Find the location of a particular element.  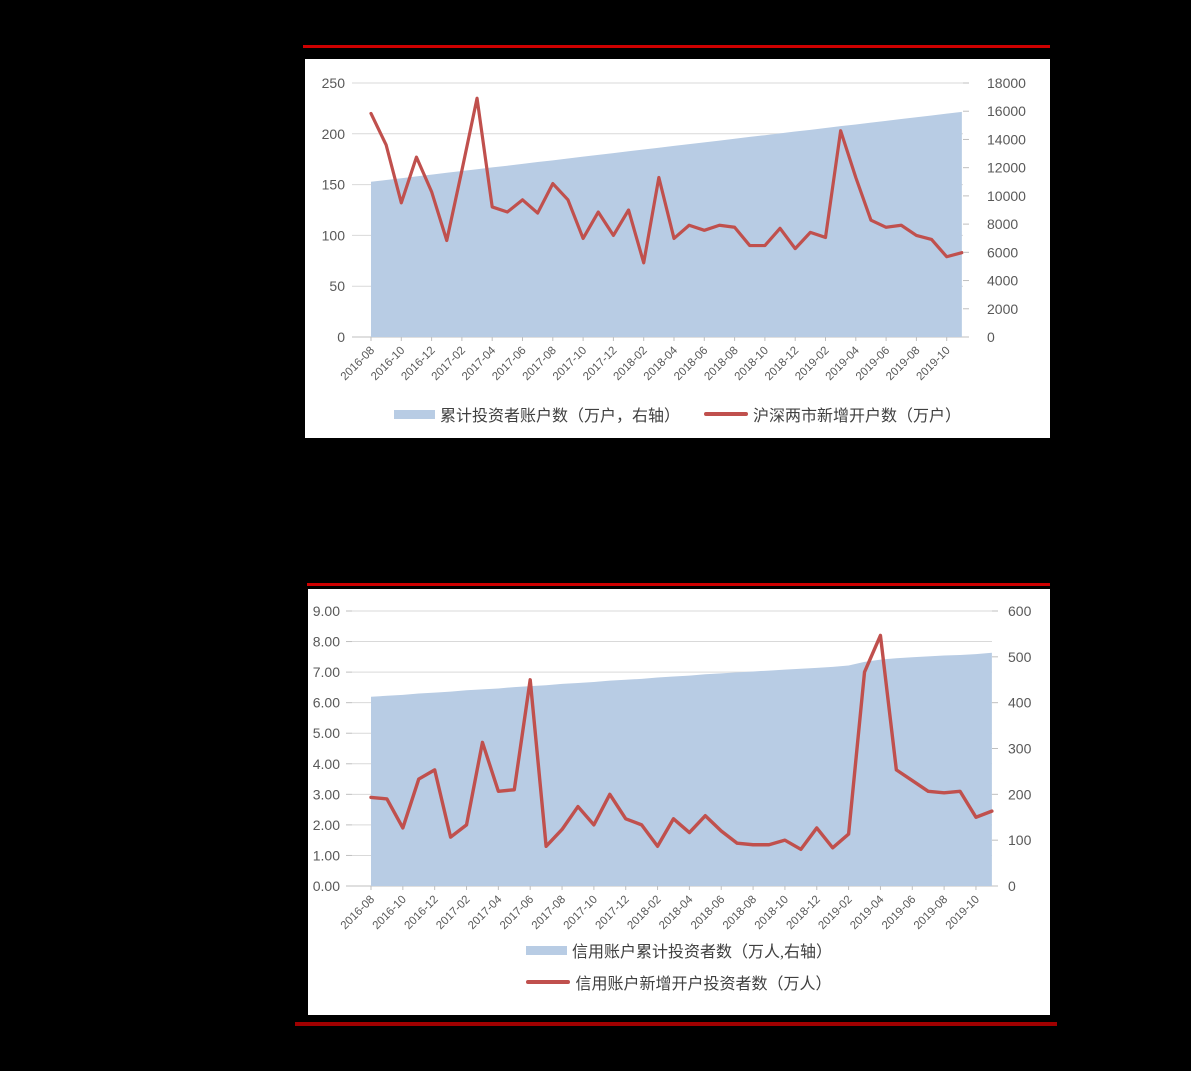

x-axis-tick-label: 2017-10 is located at coordinates (581, 913).